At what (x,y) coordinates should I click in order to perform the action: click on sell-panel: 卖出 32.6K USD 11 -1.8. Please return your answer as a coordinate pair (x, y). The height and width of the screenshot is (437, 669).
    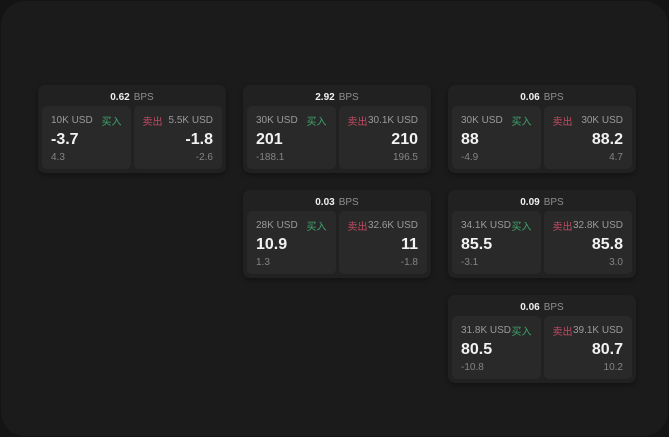
    Looking at the image, I should click on (382, 242).